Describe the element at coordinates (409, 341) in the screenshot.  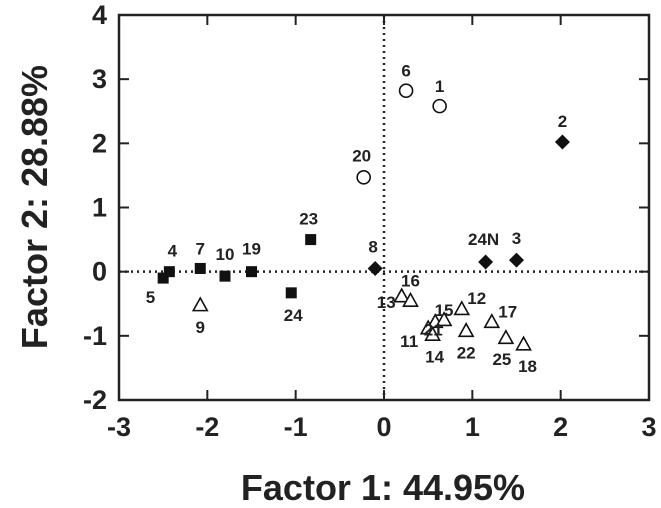
I see `point-label: 11` at that location.